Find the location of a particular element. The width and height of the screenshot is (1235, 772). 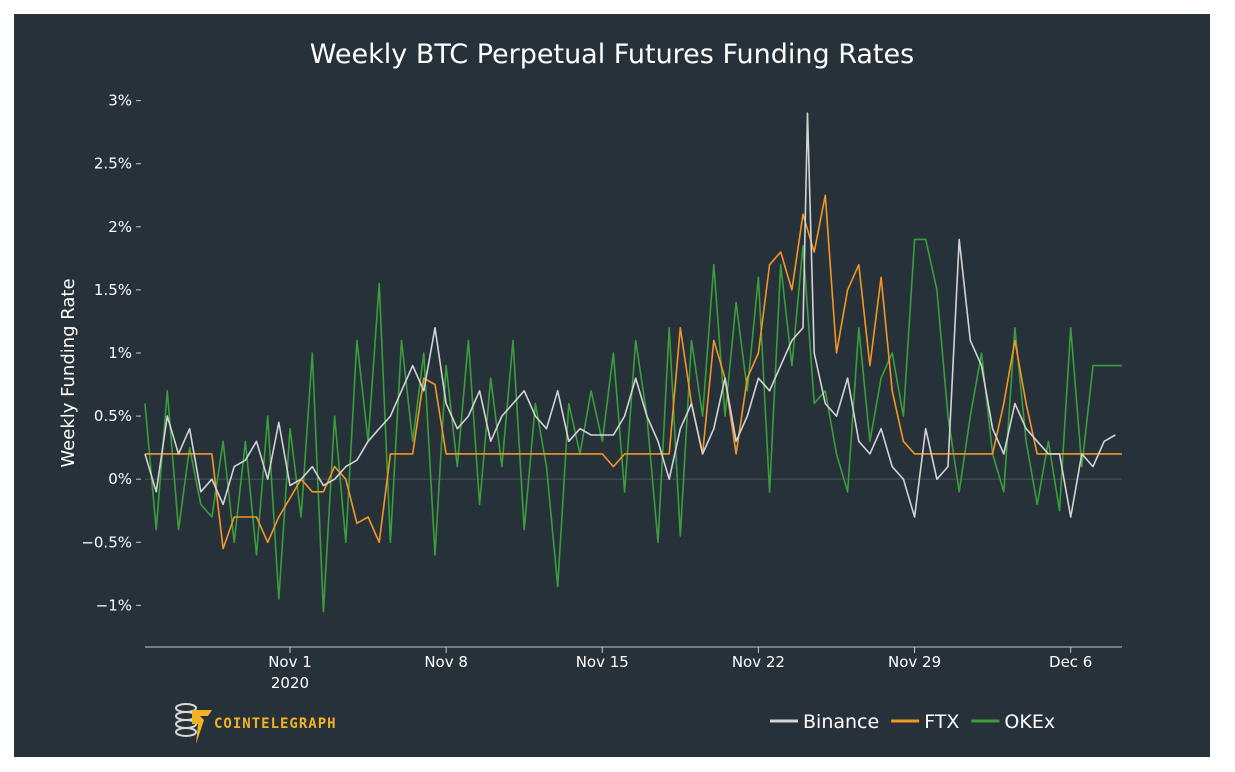

brand-name: COINTELEGRAPH is located at coordinates (275, 724).